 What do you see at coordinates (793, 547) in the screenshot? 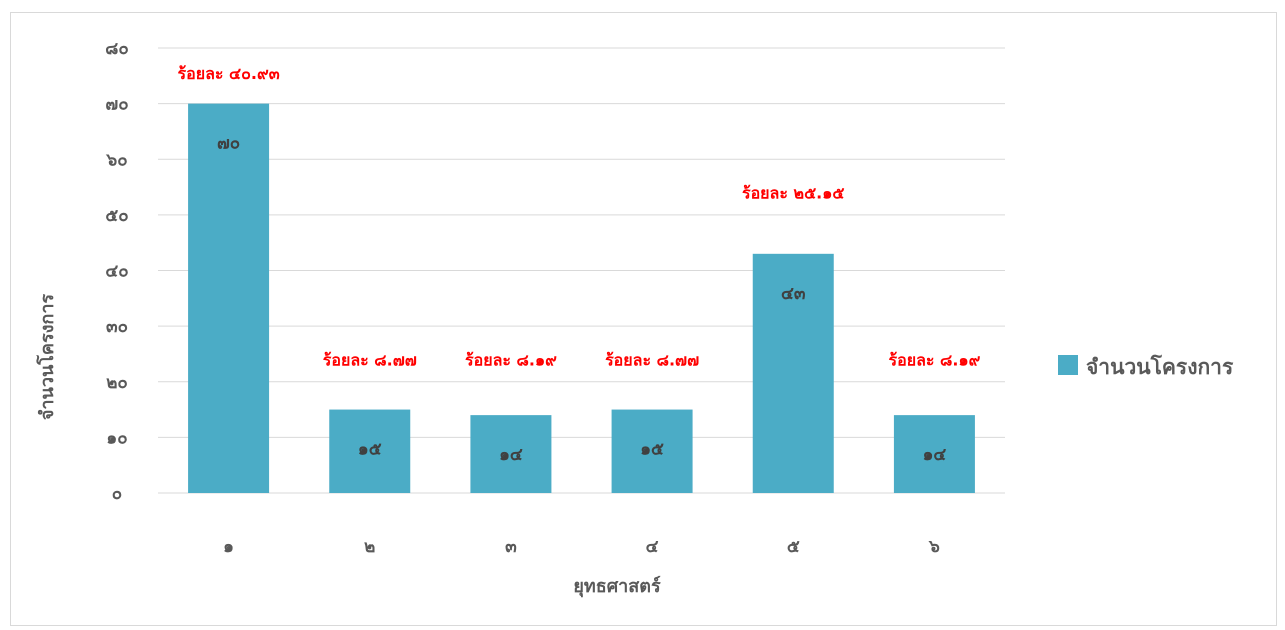
I see `x-tick-label: ๕` at bounding box center [793, 547].